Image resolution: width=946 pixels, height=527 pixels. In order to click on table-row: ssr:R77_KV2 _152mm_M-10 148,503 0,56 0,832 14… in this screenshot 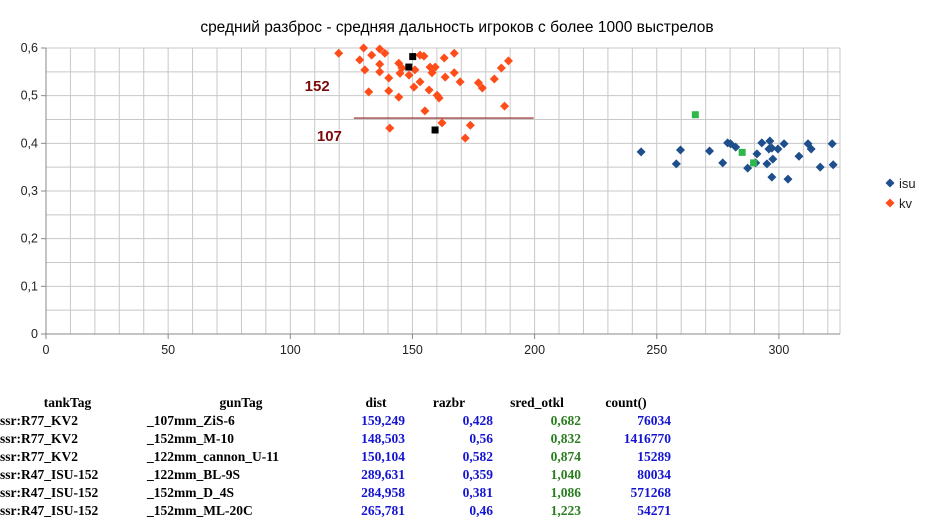, I will do `click(335, 439)`.